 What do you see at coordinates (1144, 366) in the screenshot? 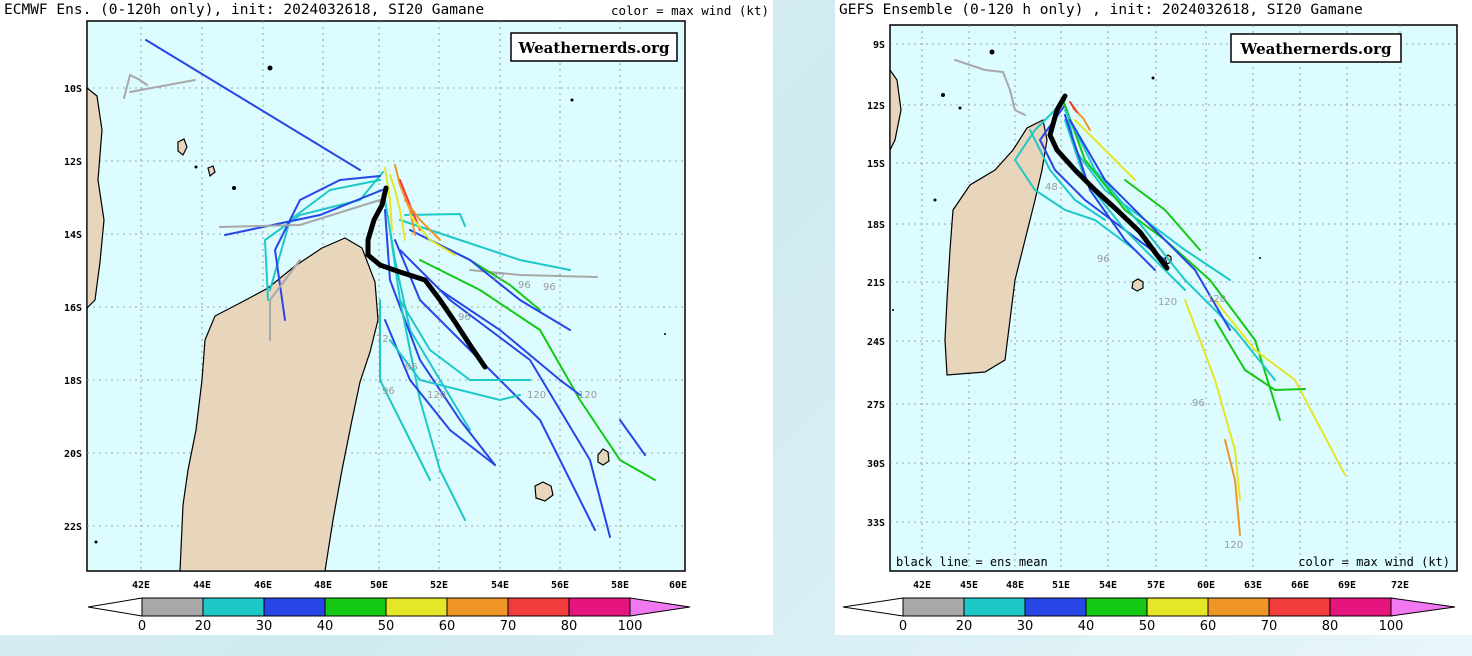
I see `gefs-lead-labels: 48 96 120 120 96 120` at bounding box center [1144, 366].